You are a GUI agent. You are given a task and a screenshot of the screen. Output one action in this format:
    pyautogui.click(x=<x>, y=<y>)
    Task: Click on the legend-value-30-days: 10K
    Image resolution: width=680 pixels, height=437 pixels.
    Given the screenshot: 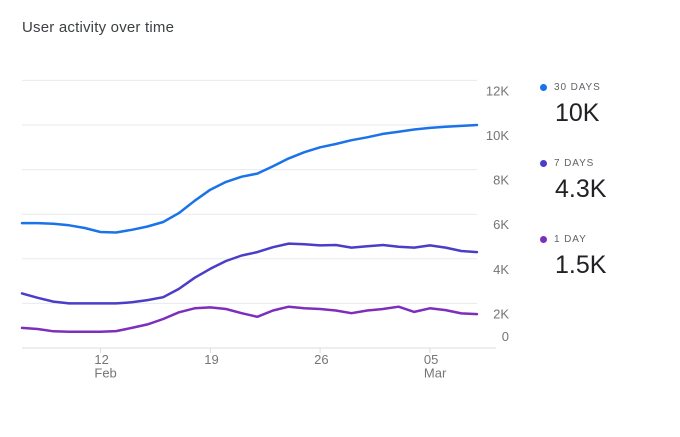 What is the action you would take?
    pyautogui.click(x=577, y=113)
    